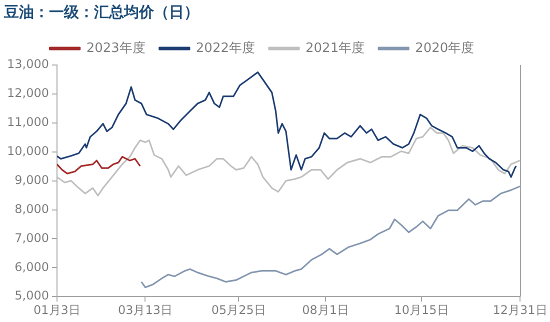  Describe the element at coordinates (31, 295) in the screenshot. I see `y-tick-label: 5,000` at that location.